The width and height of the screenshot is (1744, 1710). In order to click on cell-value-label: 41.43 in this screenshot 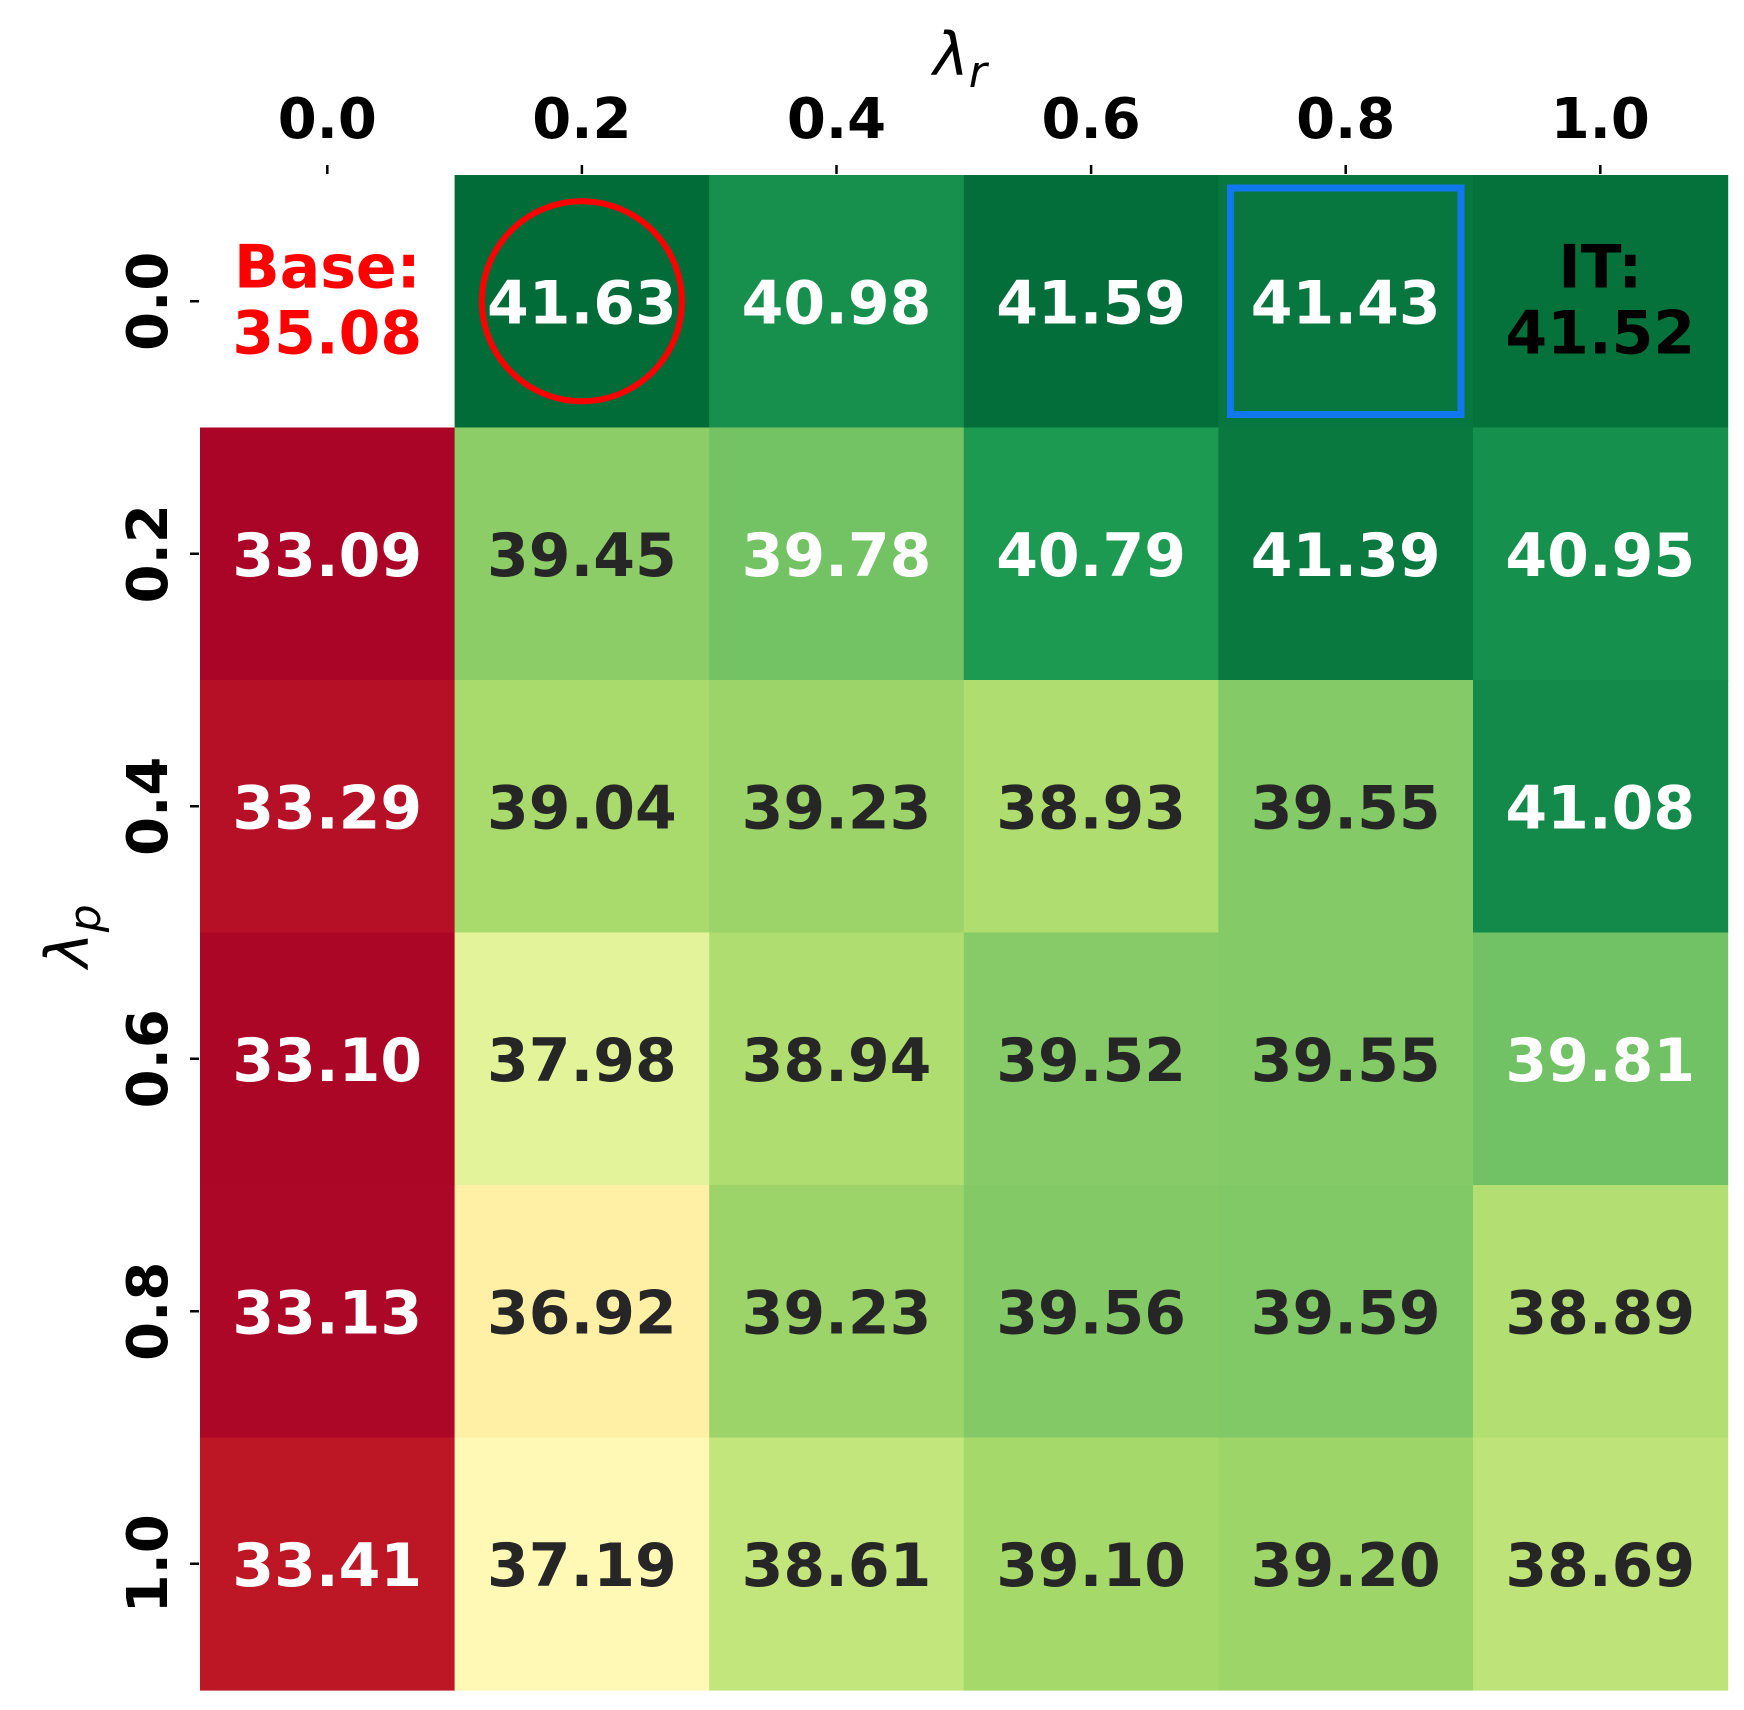, I will do `click(1346, 303)`.